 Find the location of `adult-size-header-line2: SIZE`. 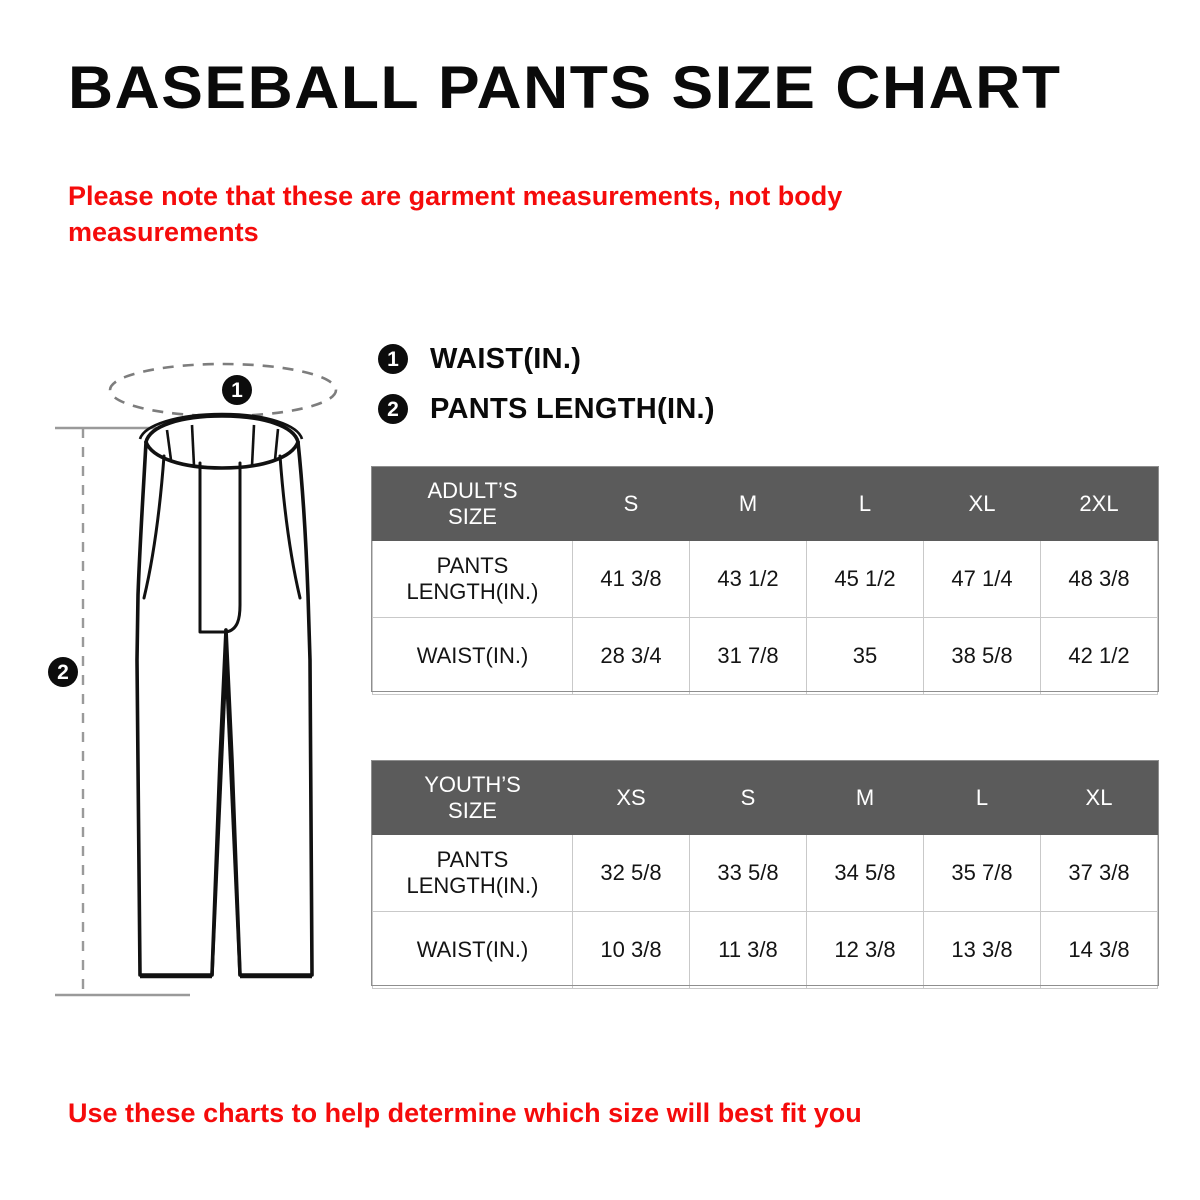

adult-size-header-line2: SIZE is located at coordinates (472, 516).